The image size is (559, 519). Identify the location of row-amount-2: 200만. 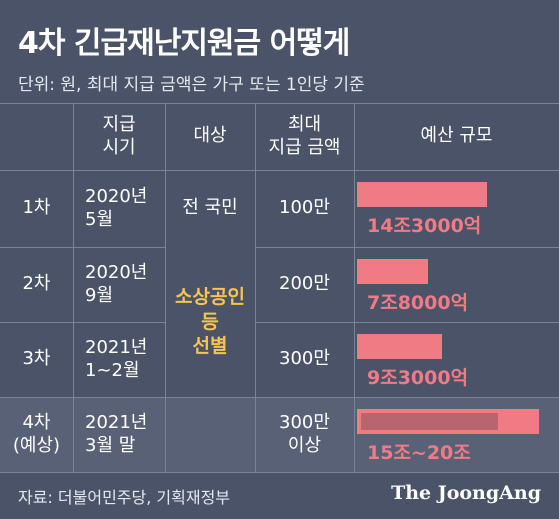
(304, 284).